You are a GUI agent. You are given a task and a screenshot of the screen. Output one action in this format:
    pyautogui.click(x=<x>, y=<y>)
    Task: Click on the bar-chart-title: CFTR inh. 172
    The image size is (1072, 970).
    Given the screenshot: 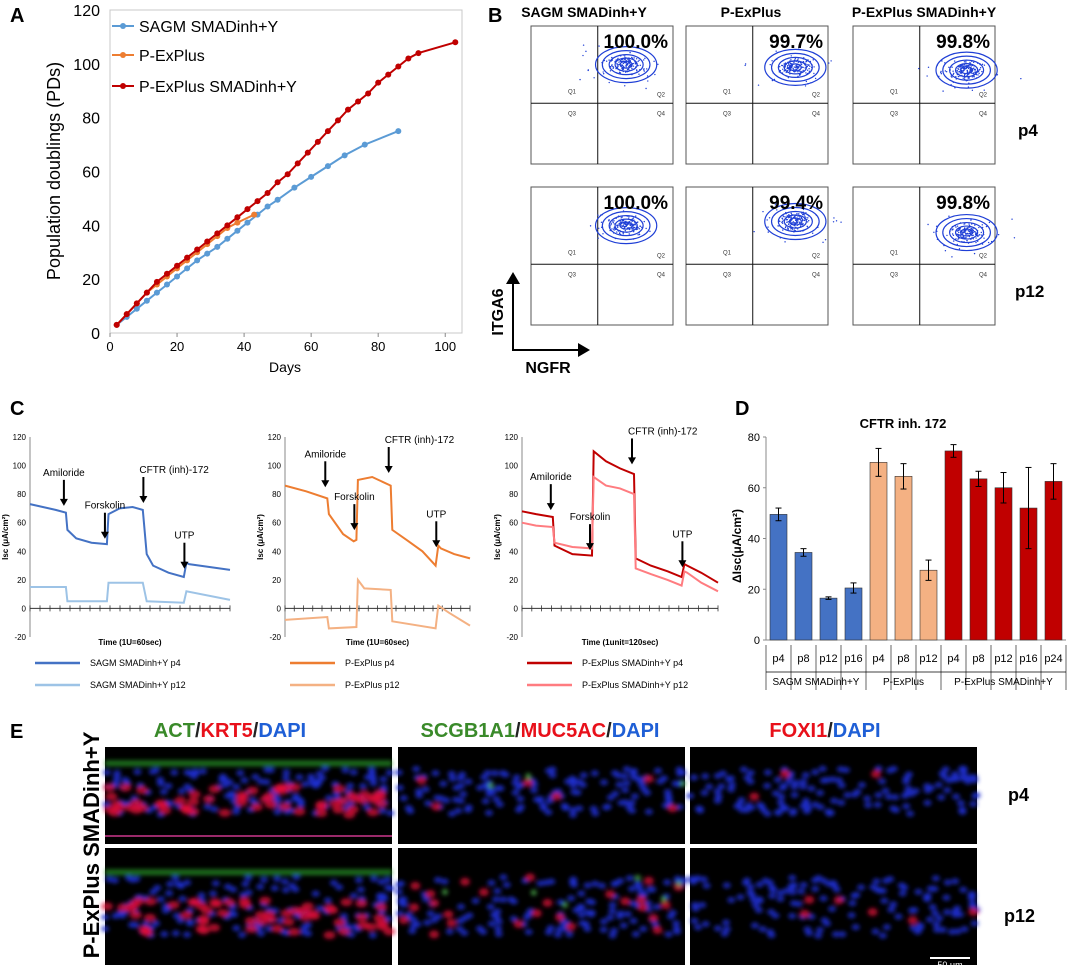 What is the action you would take?
    pyautogui.click(x=903, y=423)
    